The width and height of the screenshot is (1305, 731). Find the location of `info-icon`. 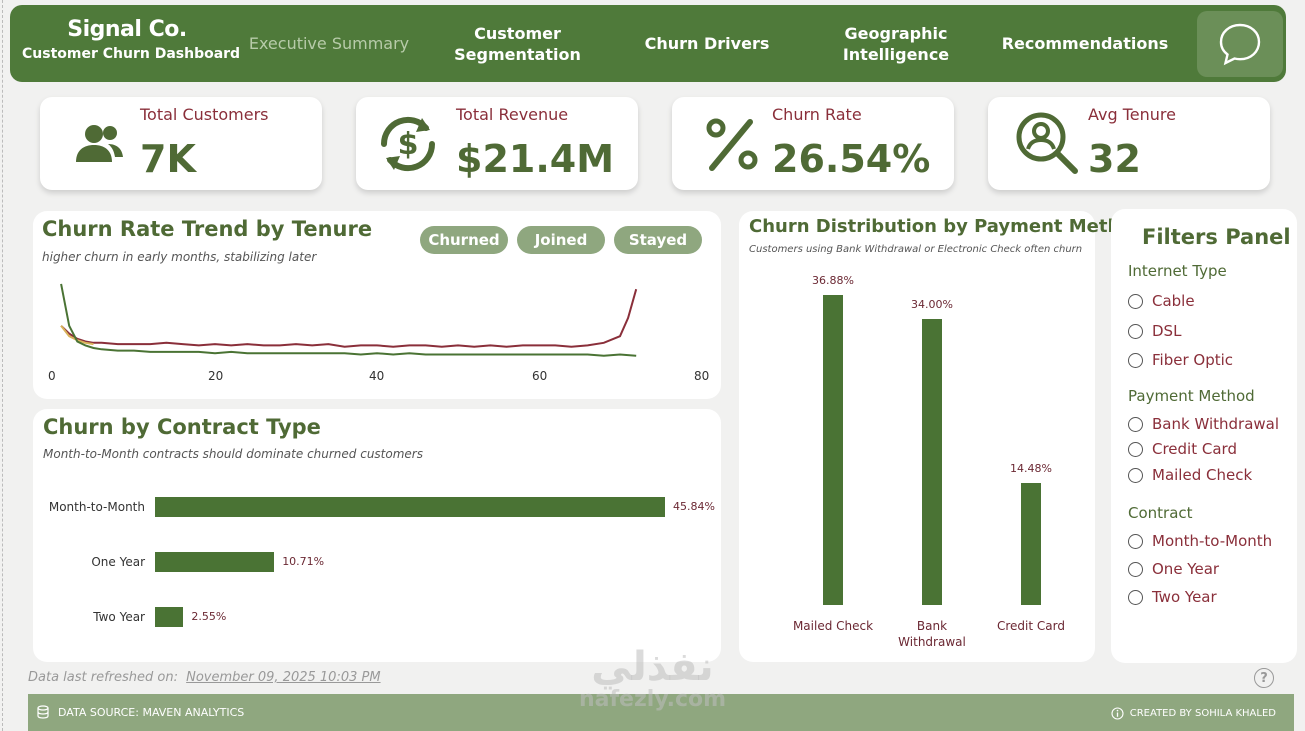

info-icon is located at coordinates (1117, 713).